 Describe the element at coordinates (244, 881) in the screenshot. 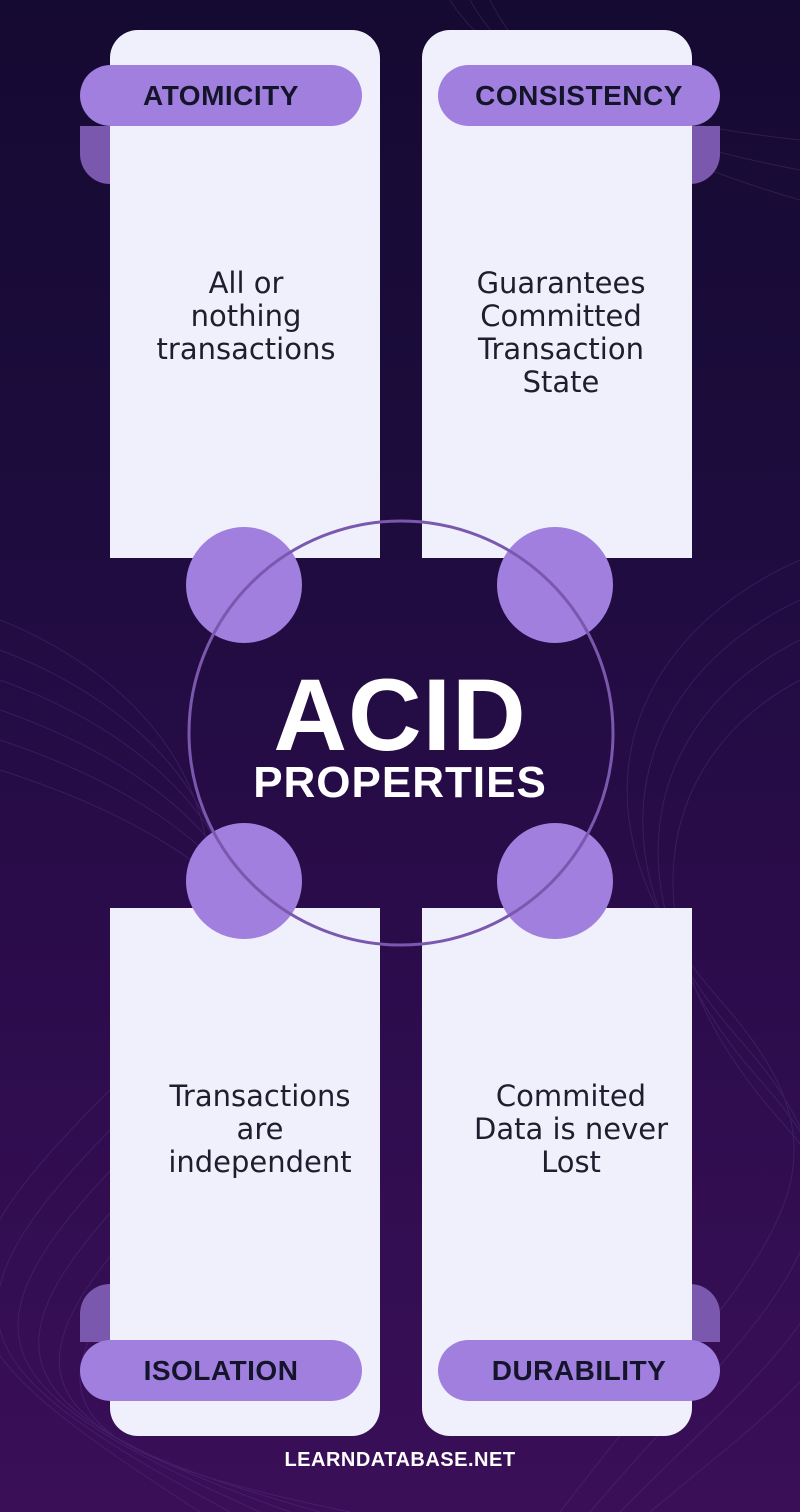

I see `dot-bottom-left` at that location.